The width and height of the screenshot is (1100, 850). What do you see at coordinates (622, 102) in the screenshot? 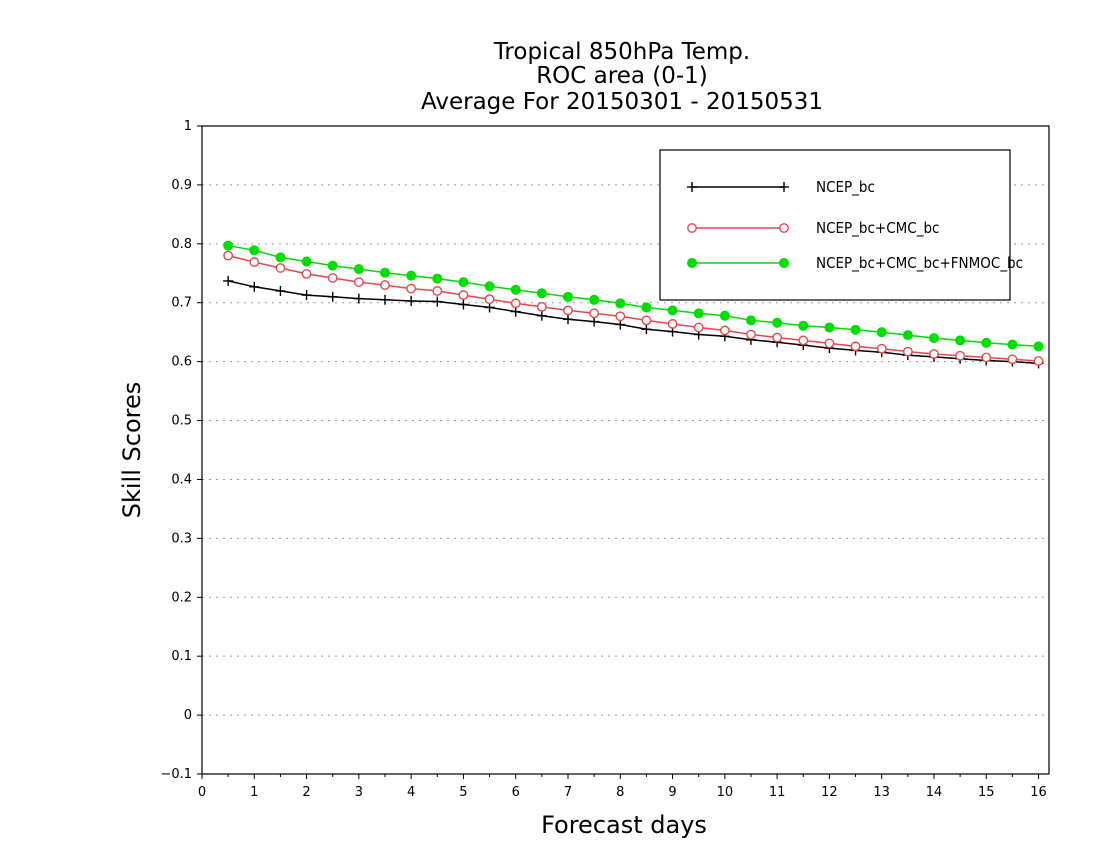
I see `chart-title-line-3: Average For 20150301 - 20150531` at bounding box center [622, 102].